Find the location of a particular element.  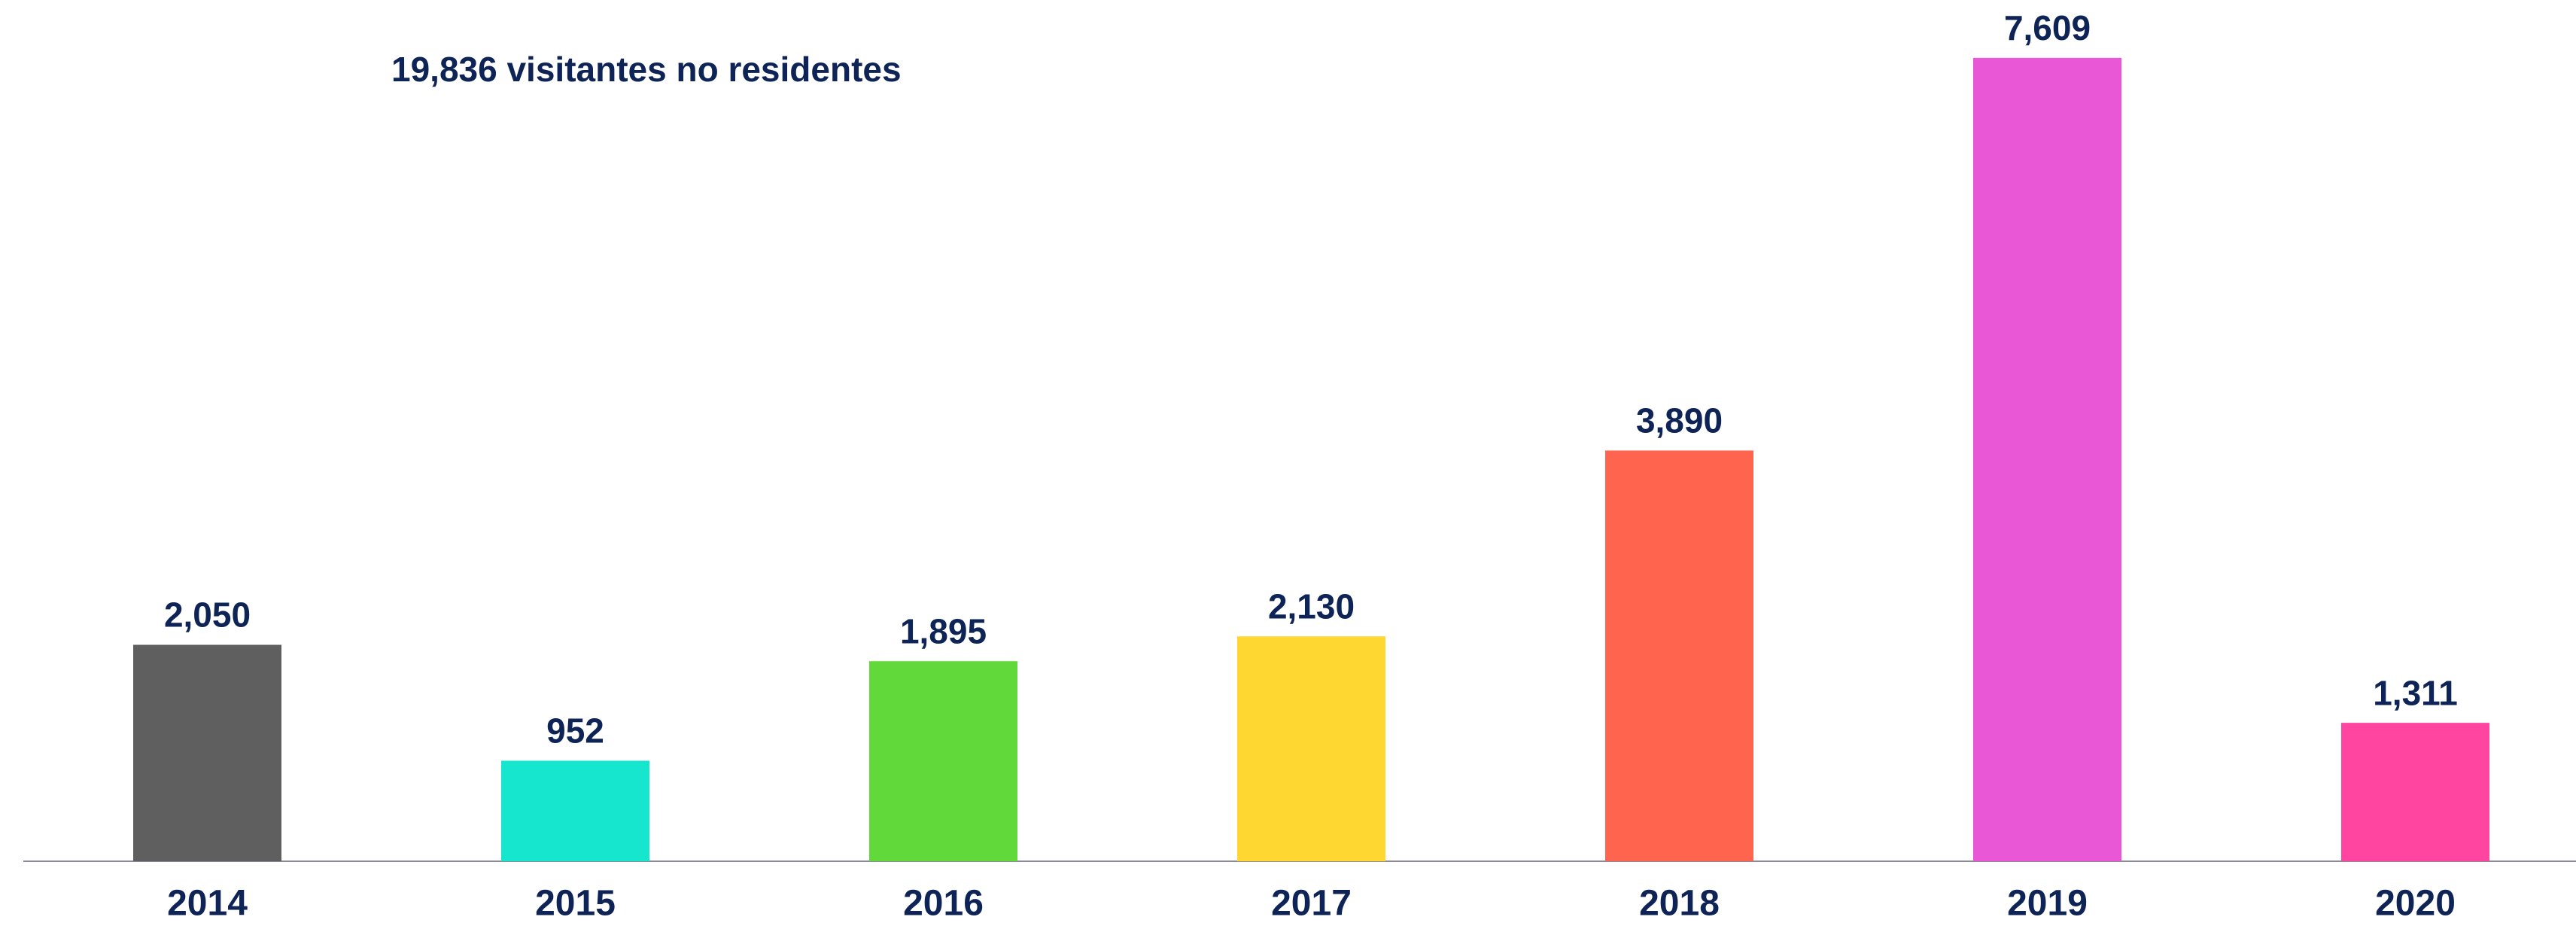

x-tick-label: 2019 is located at coordinates (2047, 904).